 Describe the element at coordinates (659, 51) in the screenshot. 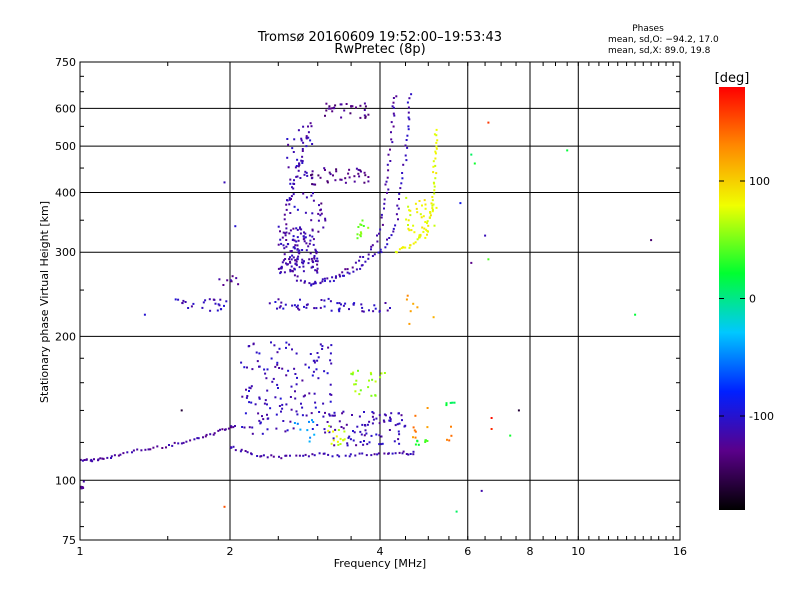

I see `info-line-x: mean, sd,X: 89.0, 19.8` at that location.